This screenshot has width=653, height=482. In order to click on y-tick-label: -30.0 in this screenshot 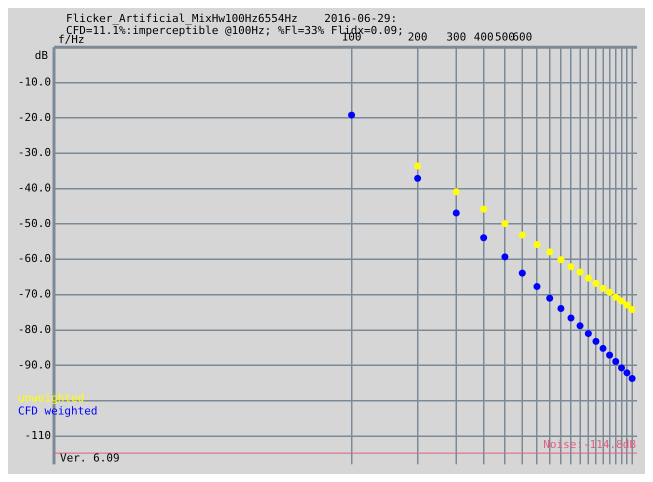, I will do `click(34, 153)`.